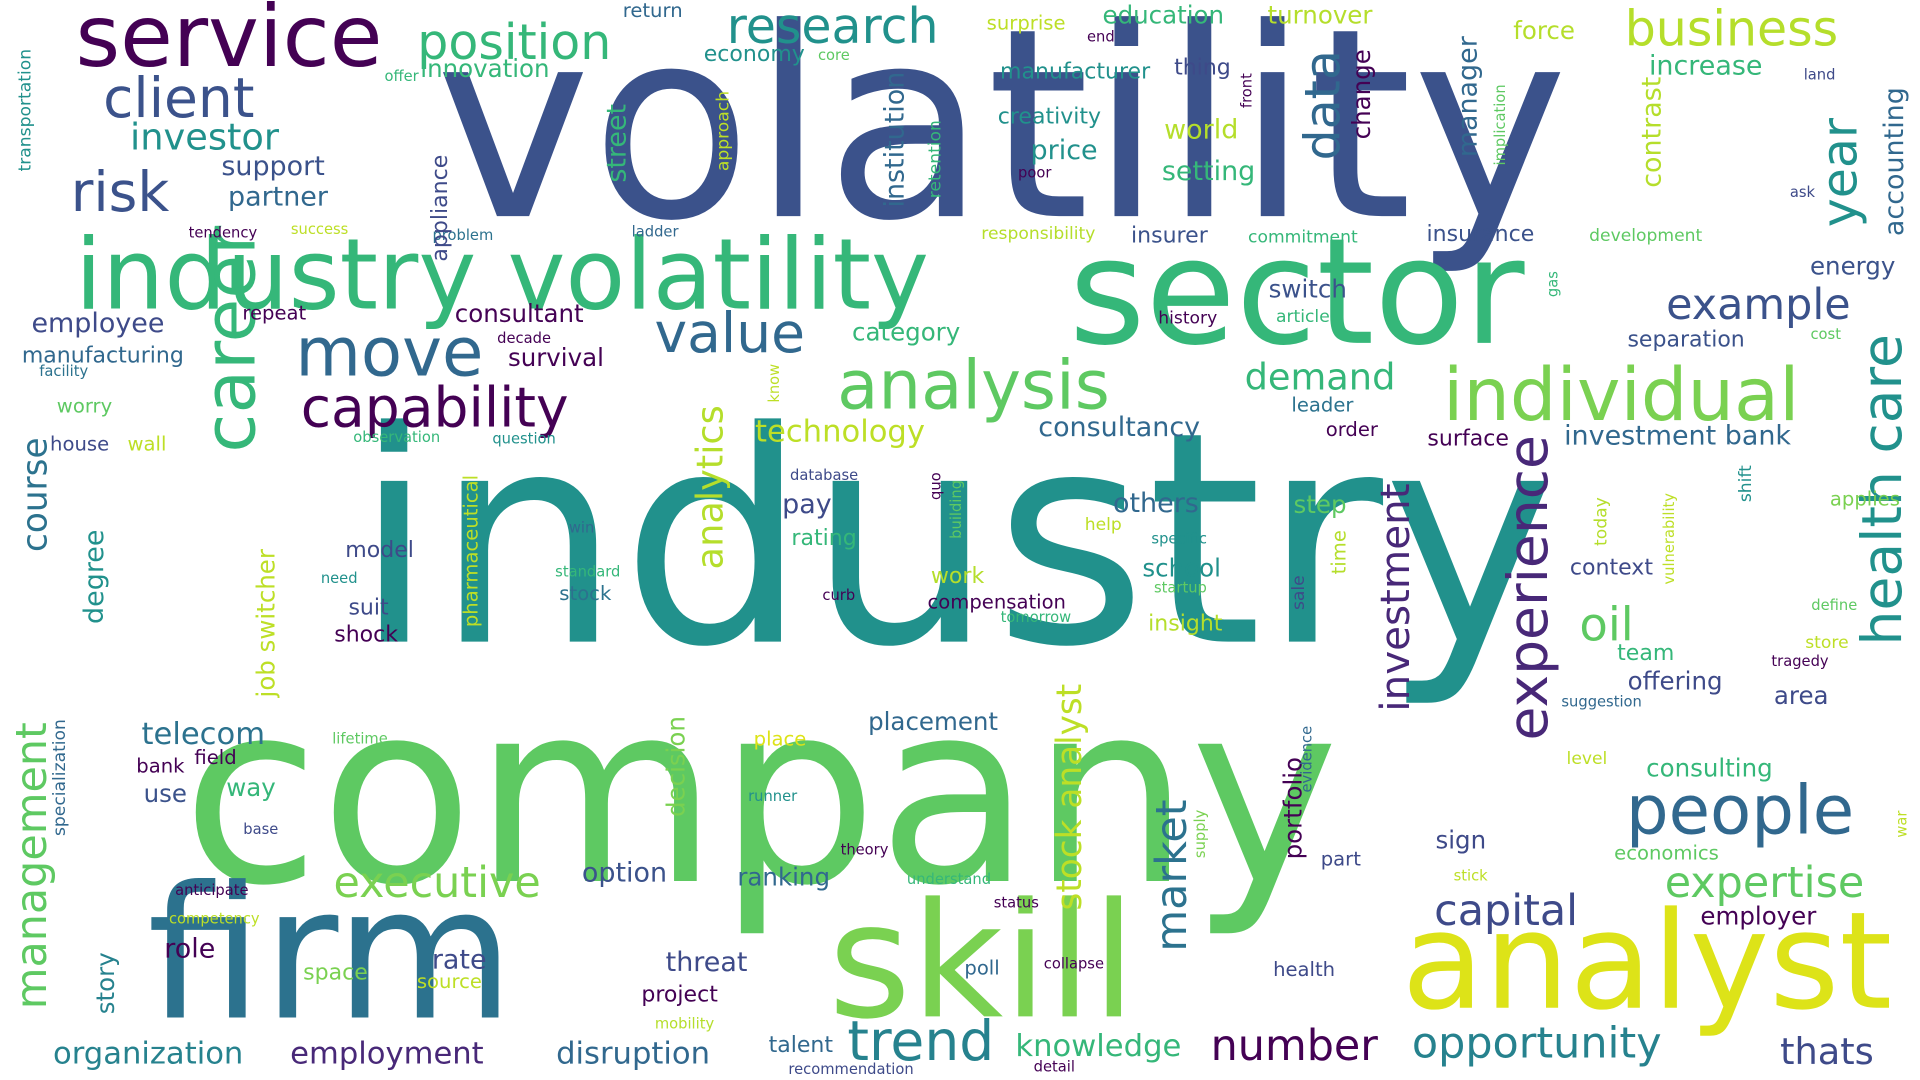 The height and width of the screenshot is (1080, 1920). Describe the element at coordinates (807, 505) in the screenshot. I see `word-pay: pay` at that location.